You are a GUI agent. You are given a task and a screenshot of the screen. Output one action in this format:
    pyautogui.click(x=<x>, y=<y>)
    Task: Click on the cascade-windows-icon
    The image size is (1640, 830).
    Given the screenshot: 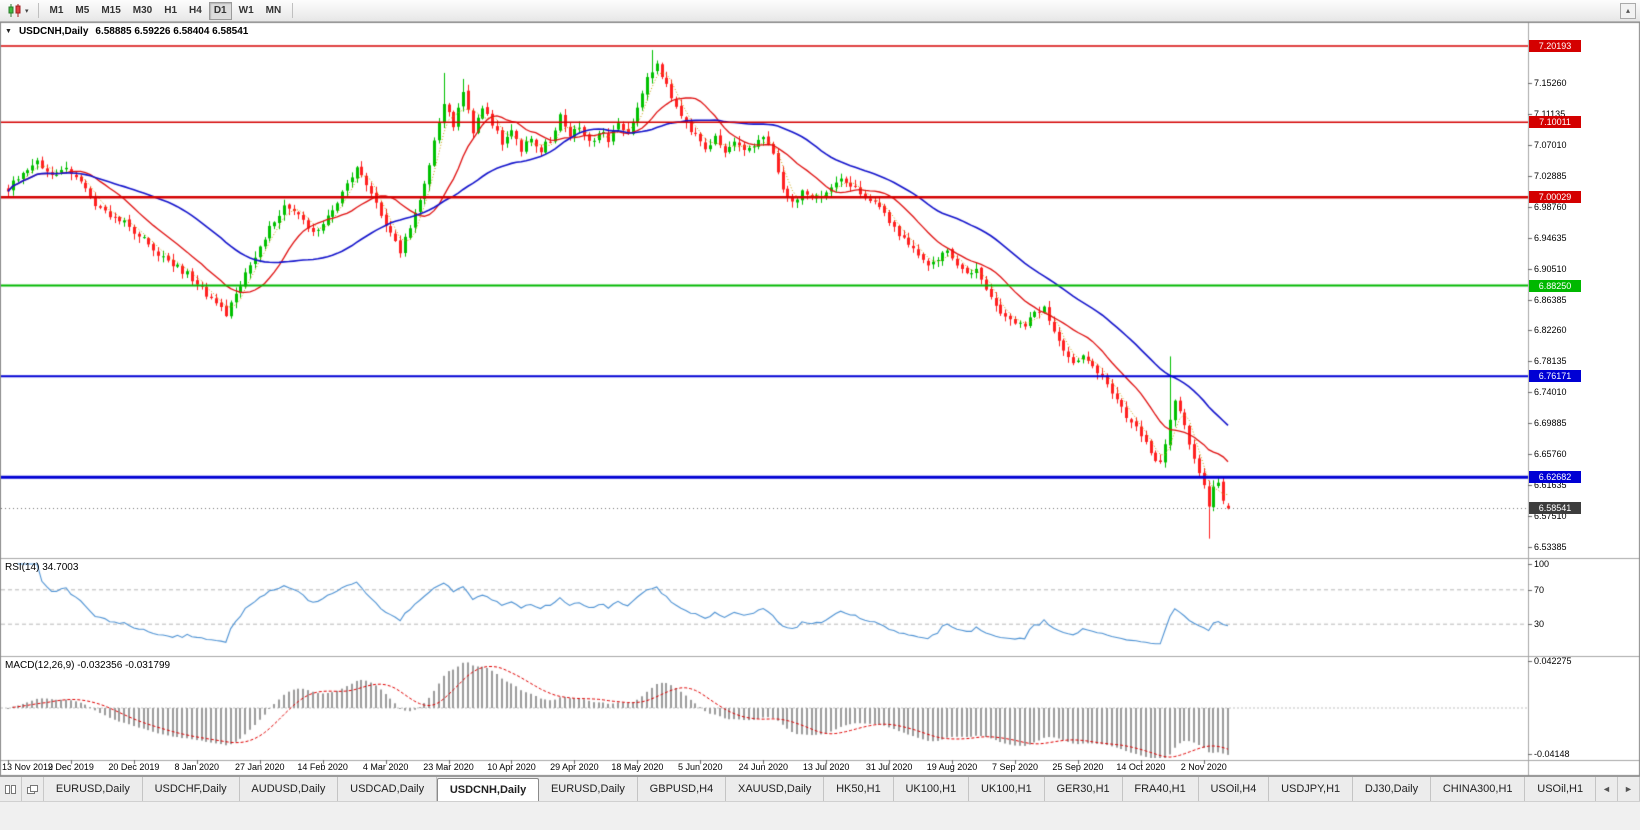 What is the action you would take?
    pyautogui.click(x=32, y=789)
    